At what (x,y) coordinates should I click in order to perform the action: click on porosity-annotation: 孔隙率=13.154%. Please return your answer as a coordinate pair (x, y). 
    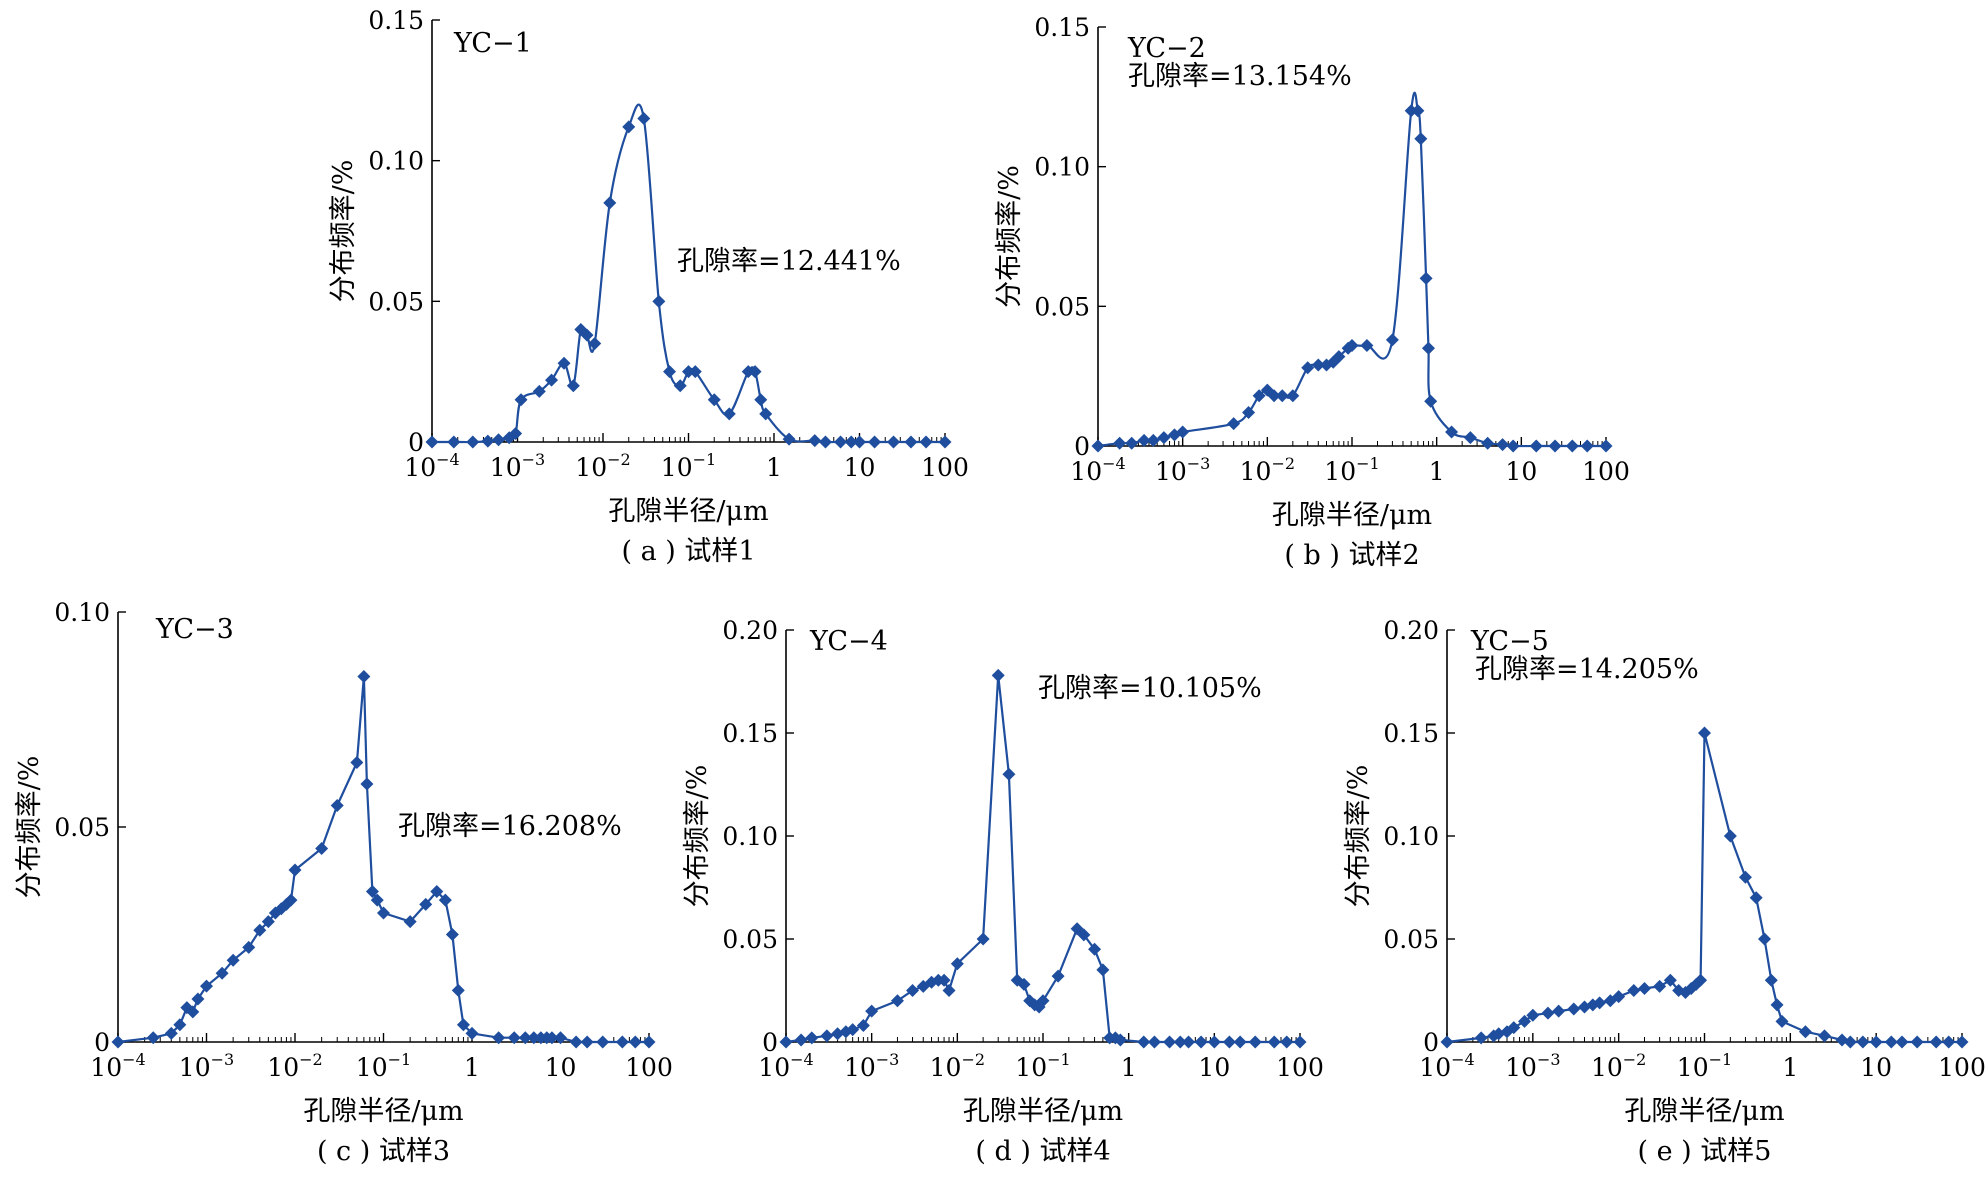
    Looking at the image, I should click on (1240, 76).